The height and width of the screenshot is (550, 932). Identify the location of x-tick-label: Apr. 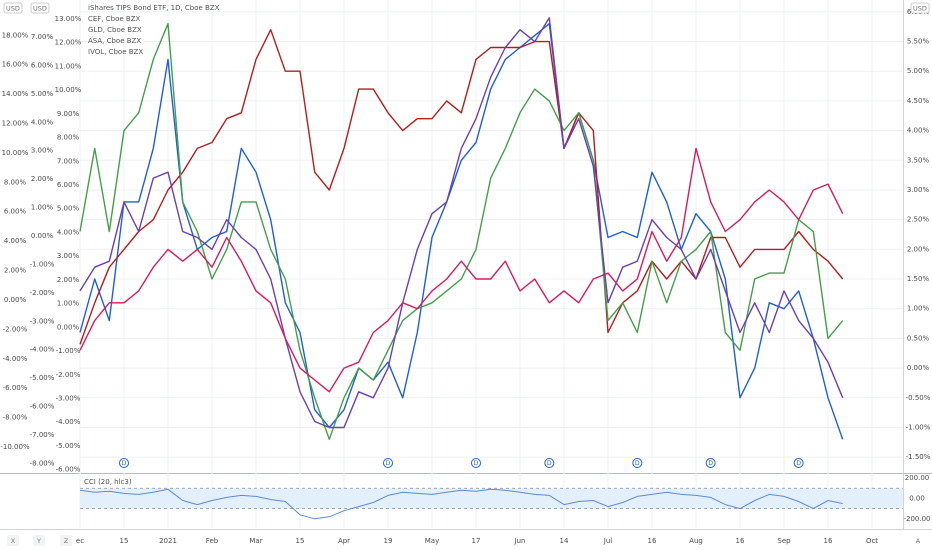
(344, 541).